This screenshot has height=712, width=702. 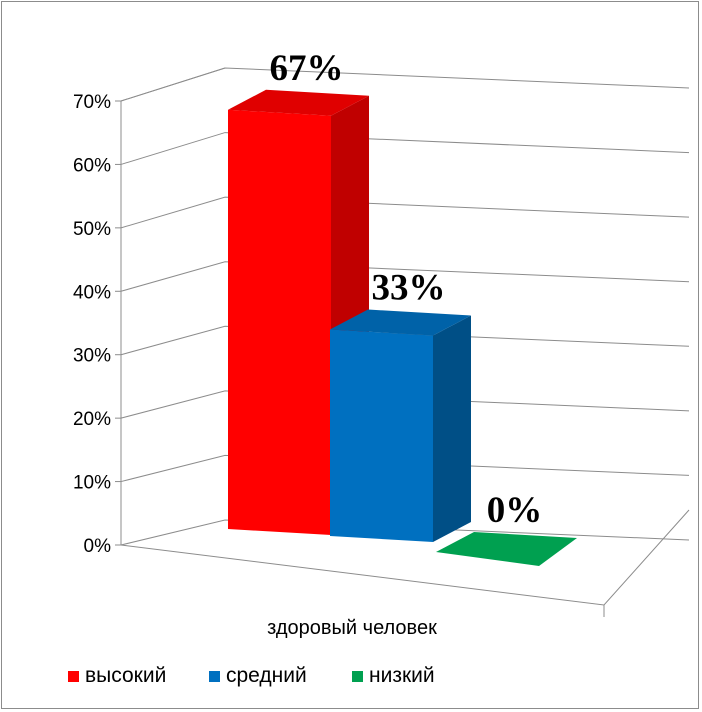 I want to click on data-label: 0%, so click(x=515, y=510).